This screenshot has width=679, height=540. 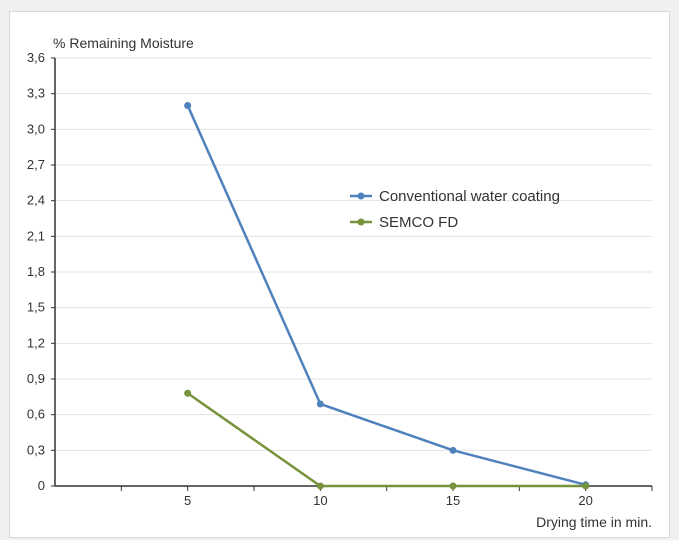 I want to click on y-tick-label: 3,3, so click(x=36, y=93).